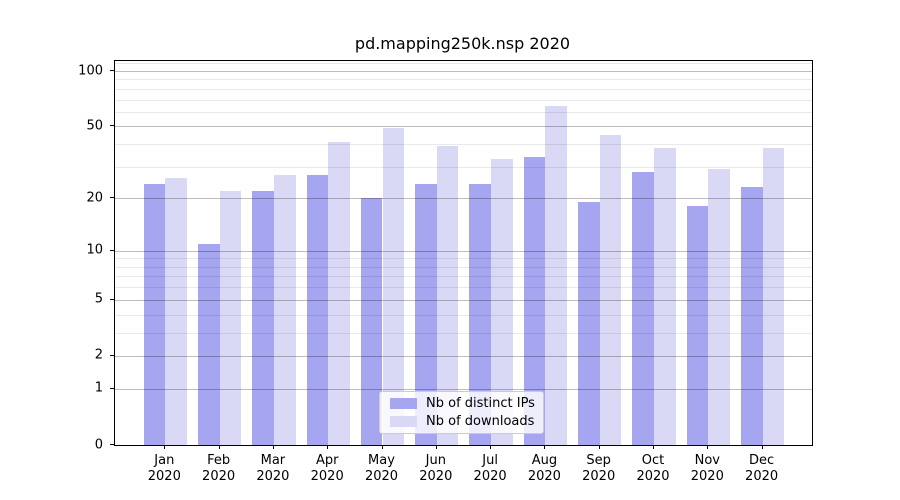  Describe the element at coordinates (284, 309) in the screenshot. I see `bar-downloads-mar` at that location.